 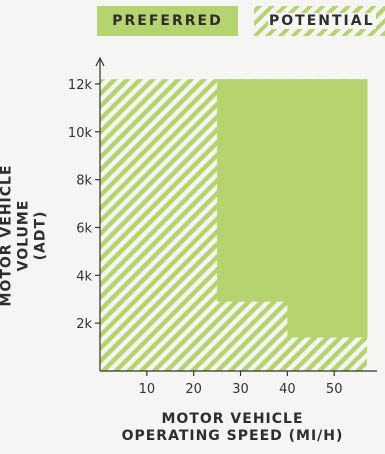 I want to click on legend: PREFERRED POTENTIAL, so click(x=192, y=21).